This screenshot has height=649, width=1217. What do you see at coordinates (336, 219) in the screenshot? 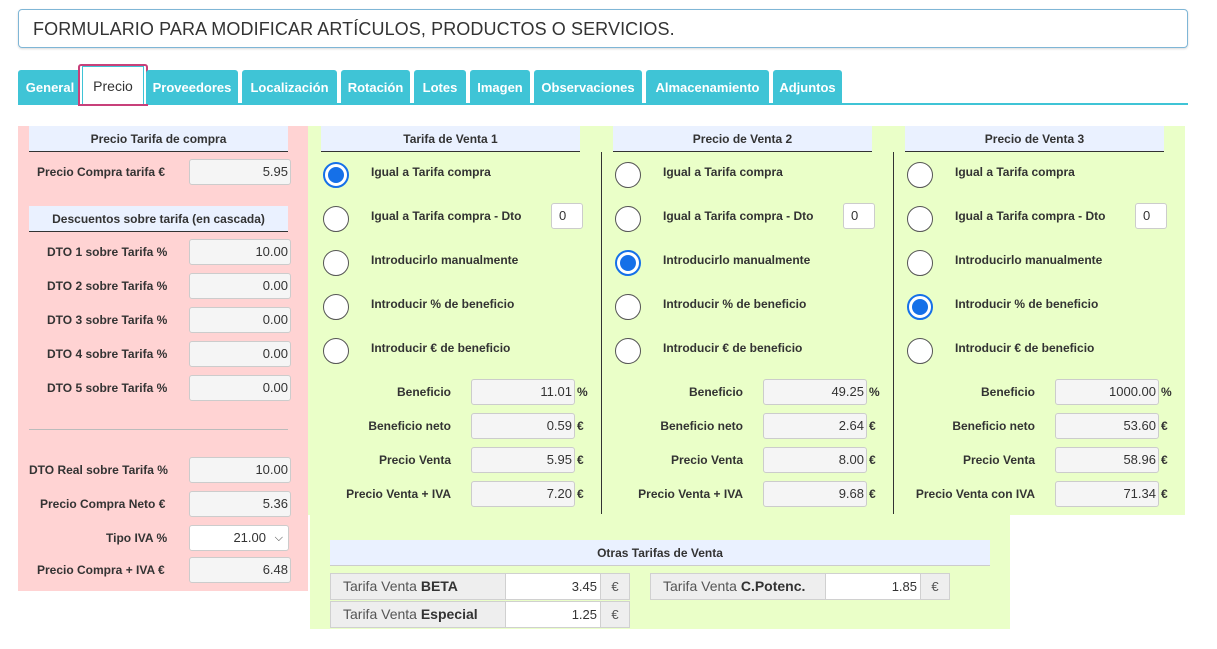
I see `venta1-radio-dto` at bounding box center [336, 219].